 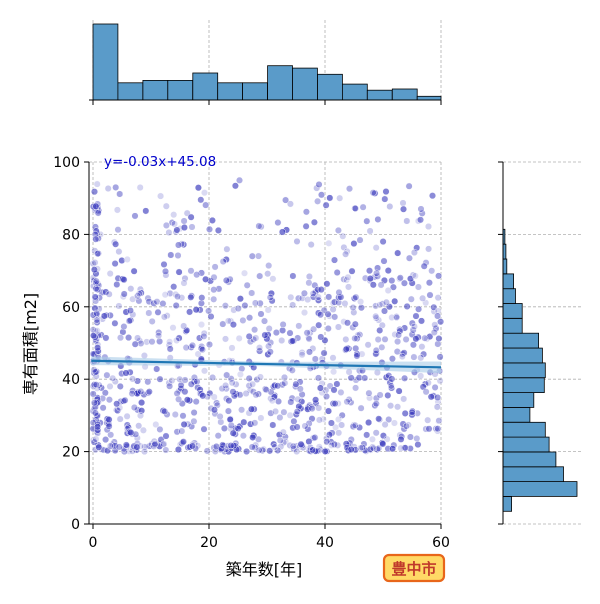 What do you see at coordinates (414, 568) in the screenshot?
I see `city-badge: 豊中市` at bounding box center [414, 568].